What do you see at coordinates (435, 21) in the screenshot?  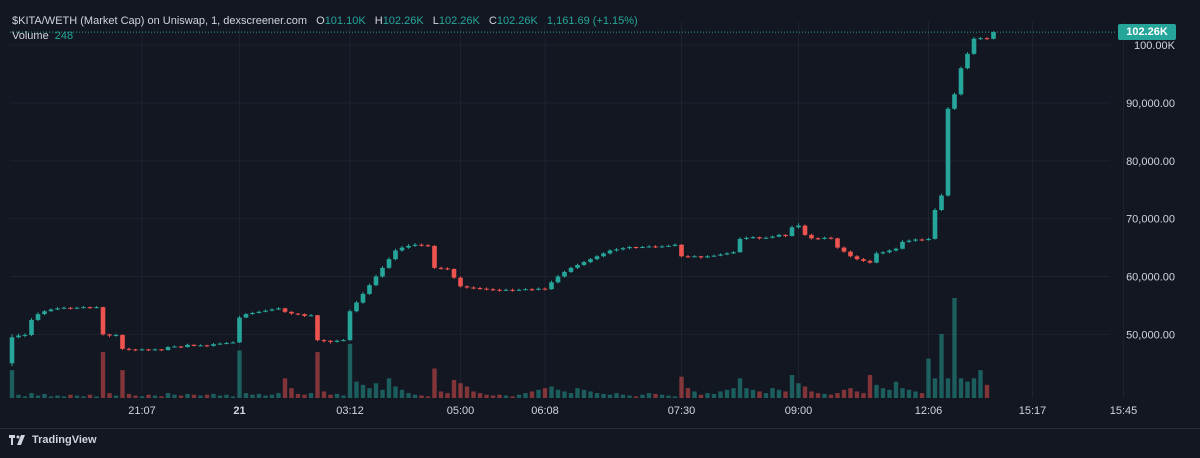 I see `low-label: L` at bounding box center [435, 21].